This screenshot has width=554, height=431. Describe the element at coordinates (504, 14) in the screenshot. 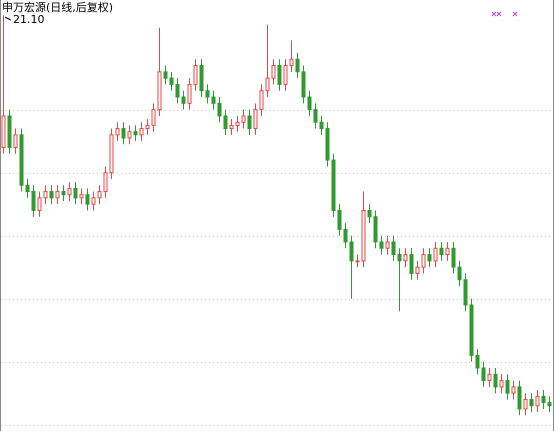

I see `corner-icons` at that location.